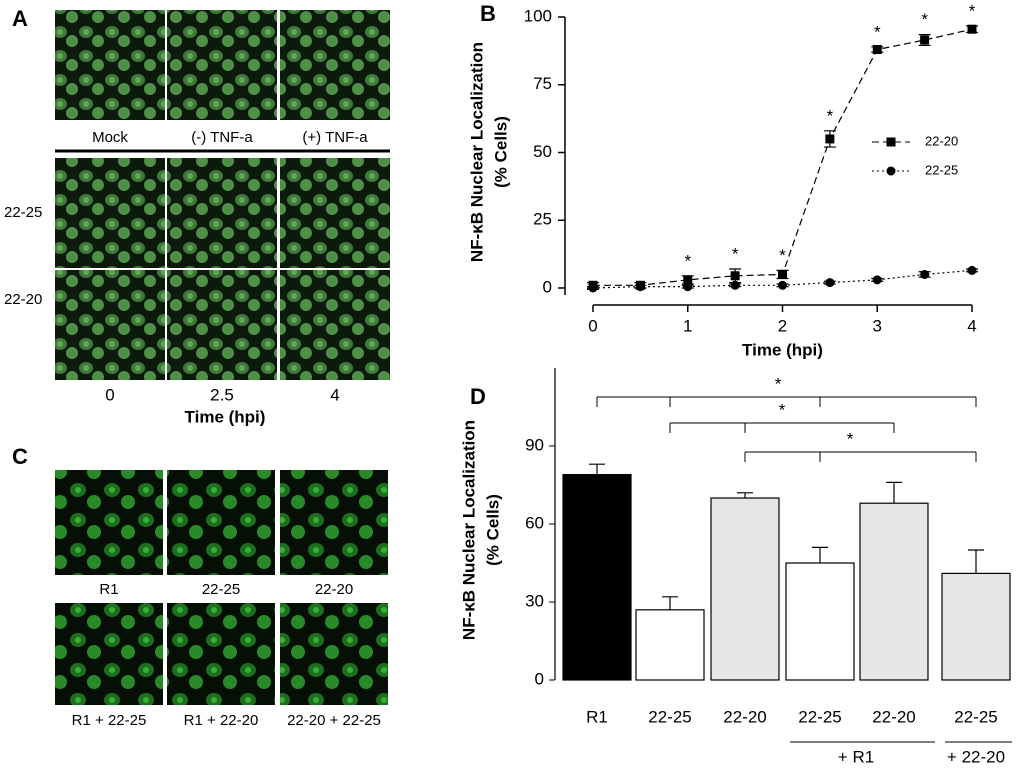  What do you see at coordinates (335, 137) in the screenshot?
I see `column-label: (+) TNF-a` at bounding box center [335, 137].